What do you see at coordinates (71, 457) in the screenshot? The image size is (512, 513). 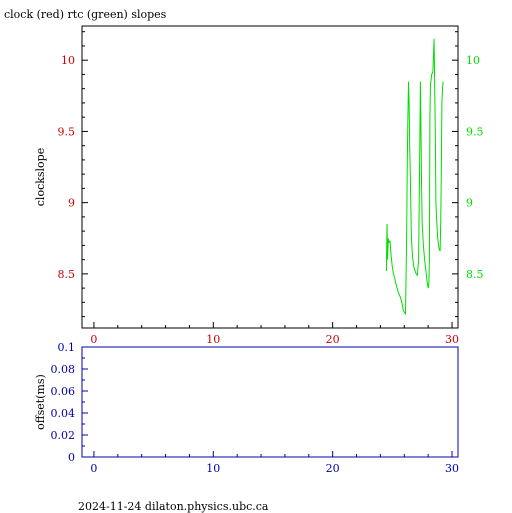 I see `y-tick-label: 0` at bounding box center [71, 457].